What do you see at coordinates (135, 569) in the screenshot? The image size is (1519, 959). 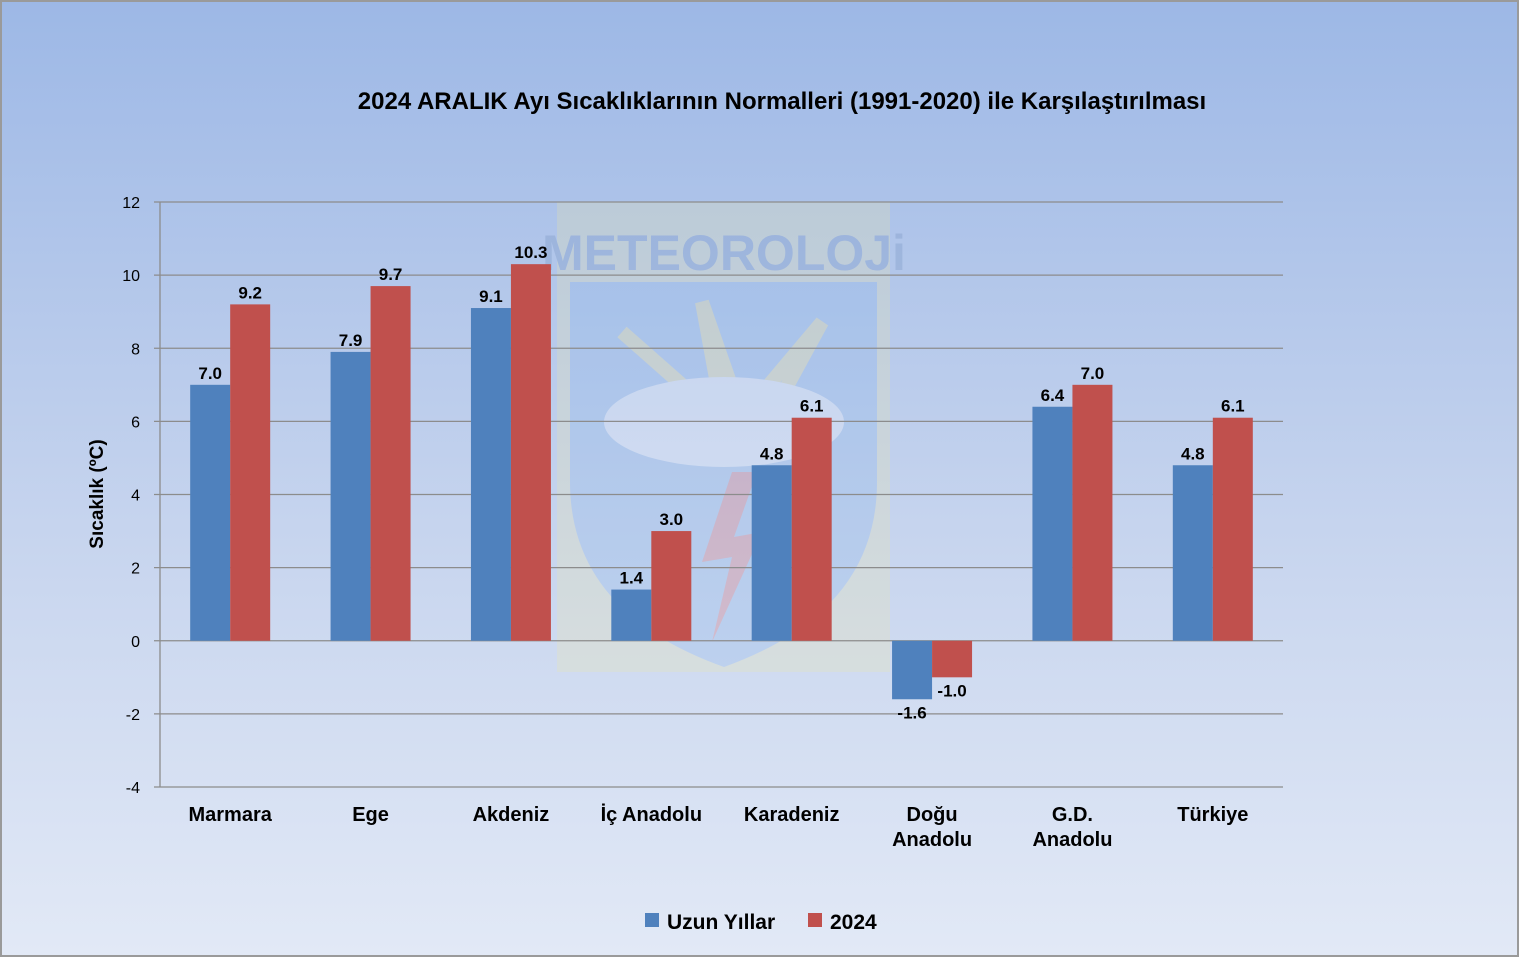 I see `y-tick-label: 2` at bounding box center [135, 569].